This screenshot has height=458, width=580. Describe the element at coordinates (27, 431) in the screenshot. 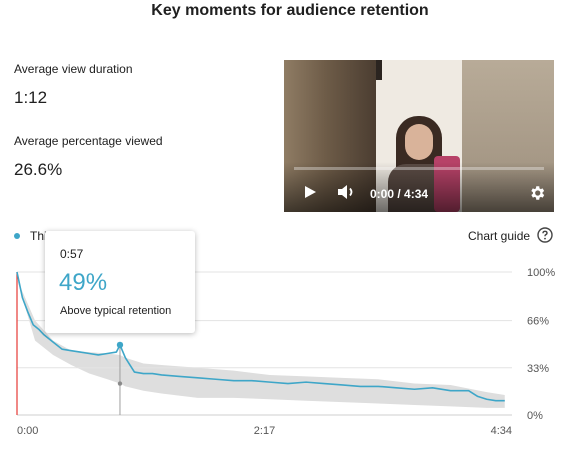

I see `x-tick-label-0: 0:00` at that location.